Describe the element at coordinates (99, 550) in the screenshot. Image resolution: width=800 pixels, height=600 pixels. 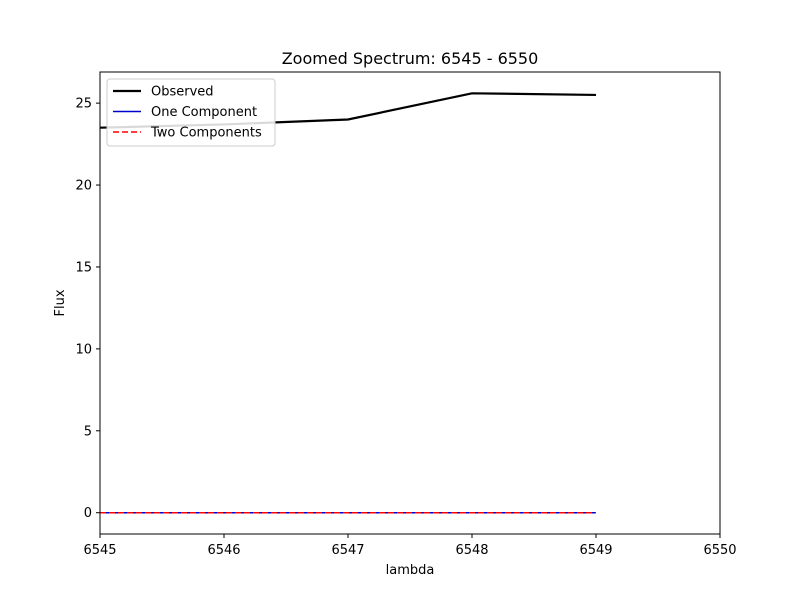
I see `x-tick-label: 6545` at that location.